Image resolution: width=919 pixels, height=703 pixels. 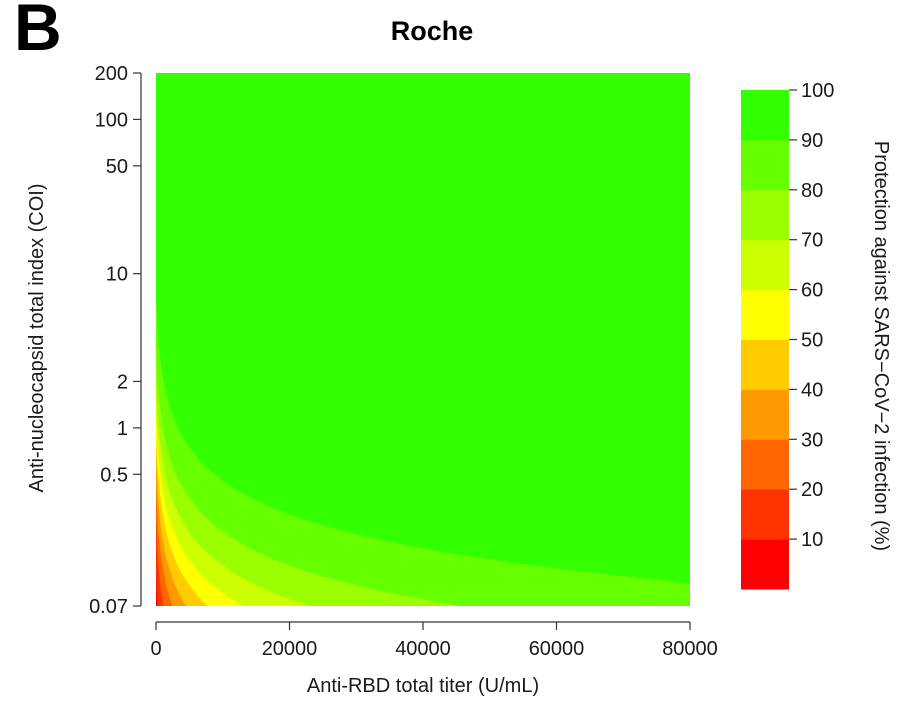 I want to click on y-tick-label: 10, so click(x=117, y=275).